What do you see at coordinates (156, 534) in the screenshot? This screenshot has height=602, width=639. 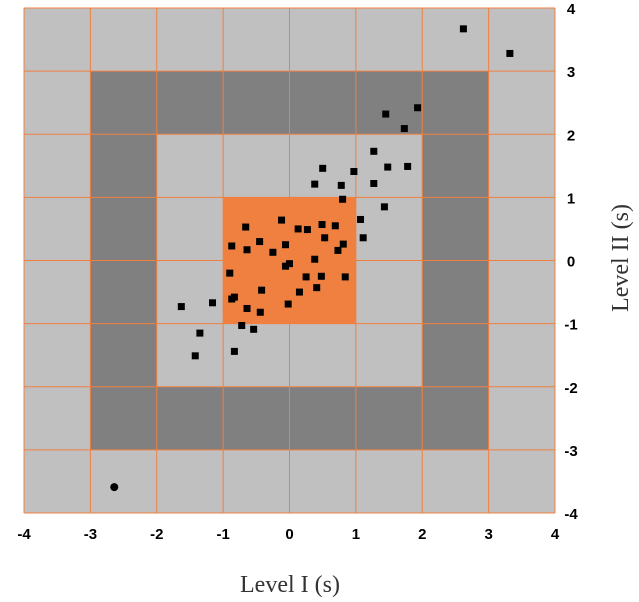 I see `x-tick-label: -2` at bounding box center [156, 534].